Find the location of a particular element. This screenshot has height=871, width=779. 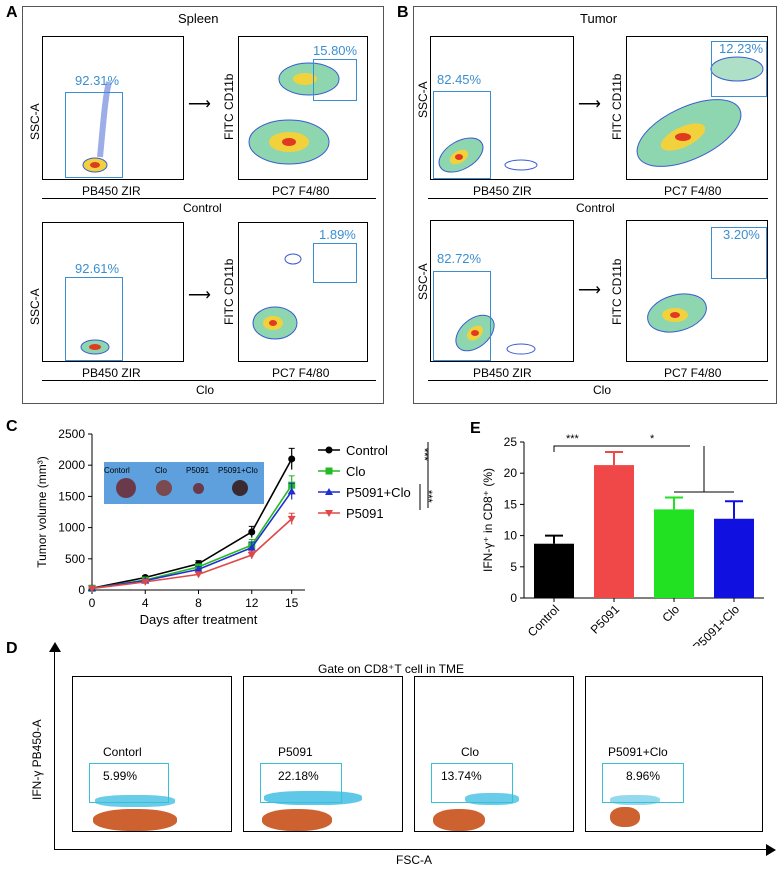

flow-plot: 15.80% is located at coordinates (303, 108).